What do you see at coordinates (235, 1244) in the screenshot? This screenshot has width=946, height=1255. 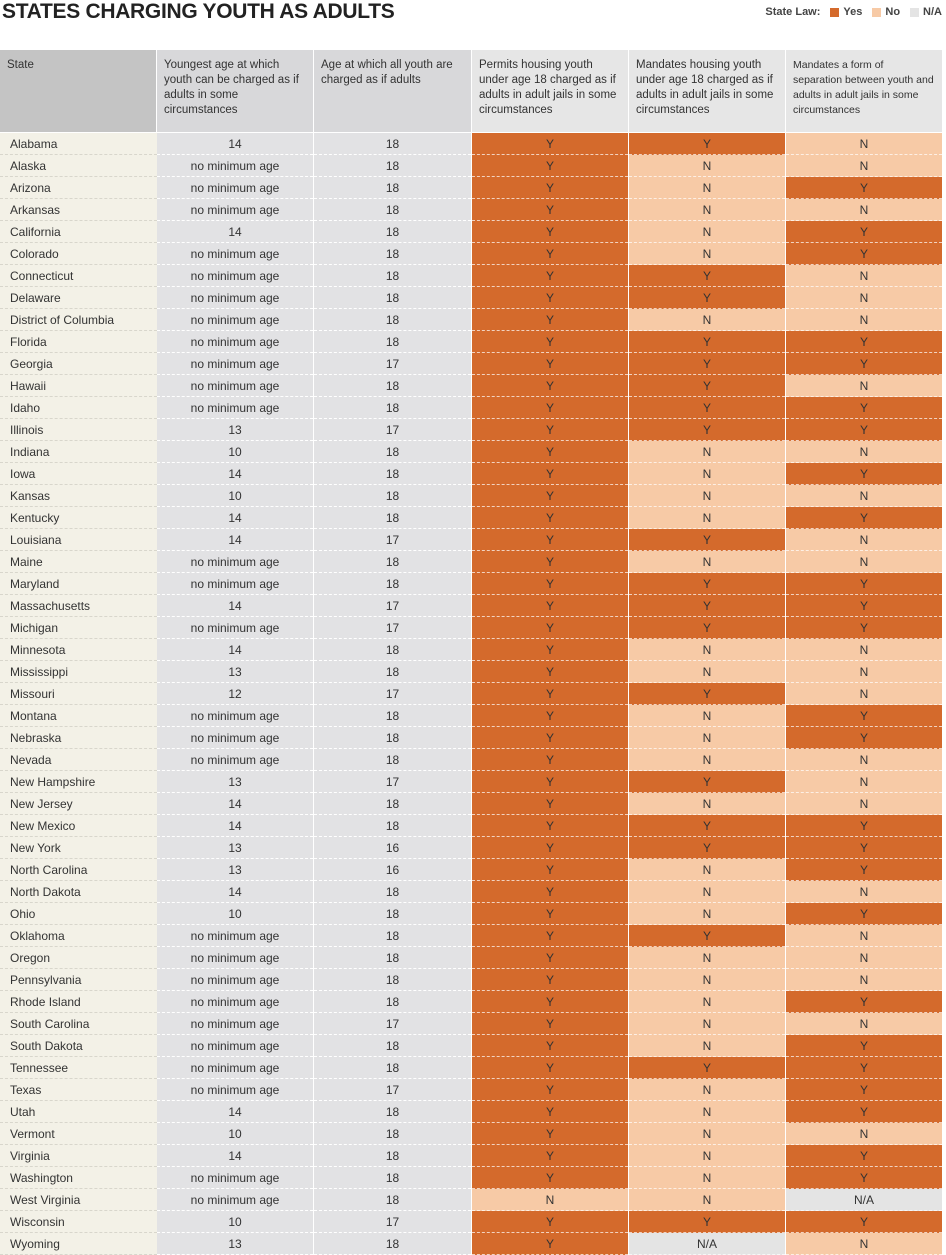 I see `table-cell: 13` at bounding box center [235, 1244].